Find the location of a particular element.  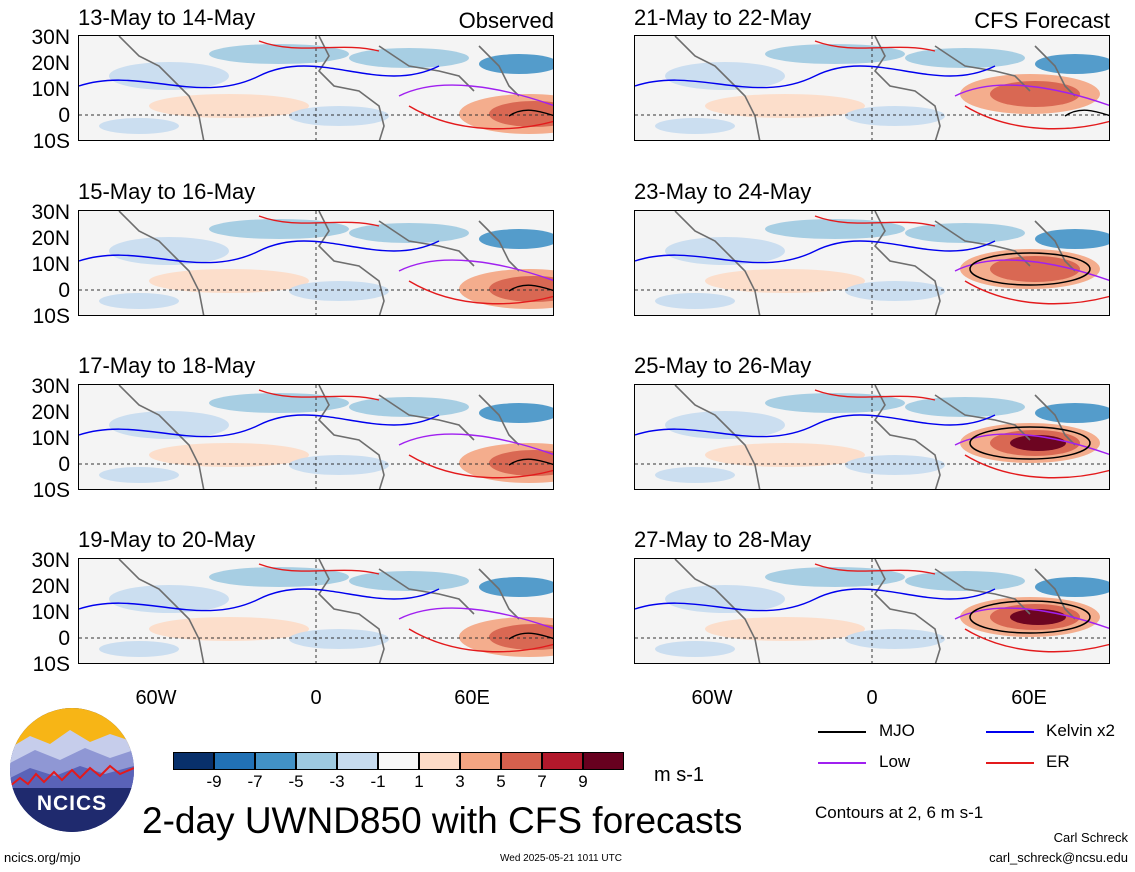

legend-label-er: ER is located at coordinates (1058, 761).